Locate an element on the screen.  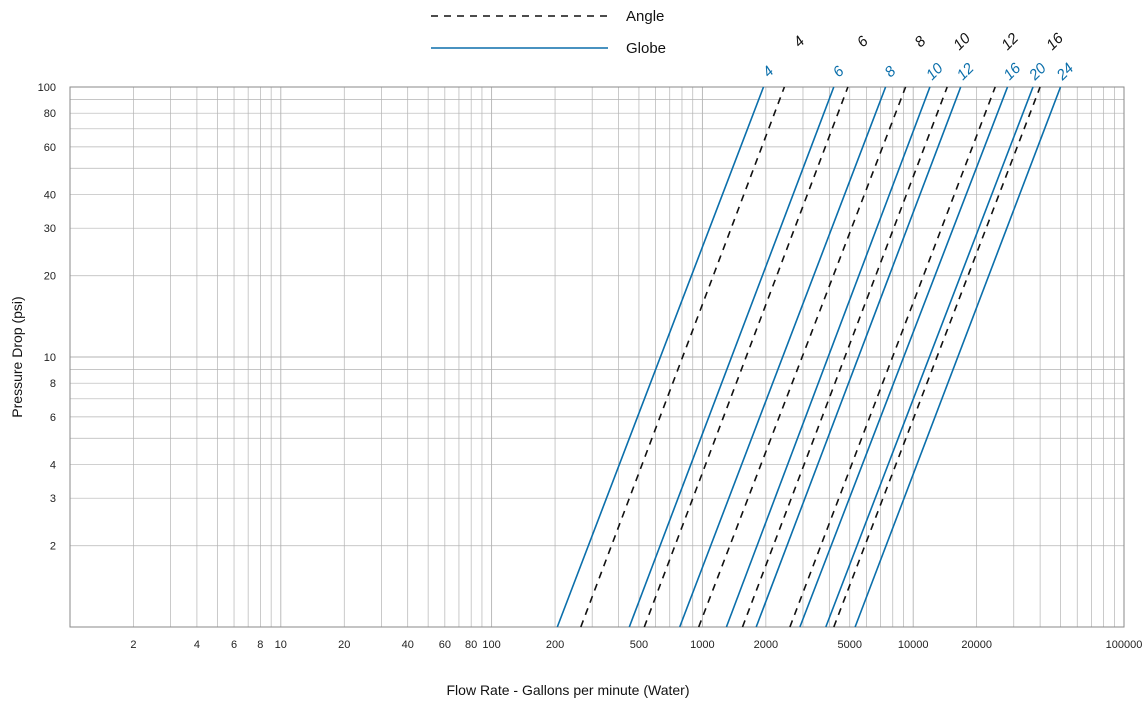
y-tick-label: 40 is located at coordinates (50, 195).